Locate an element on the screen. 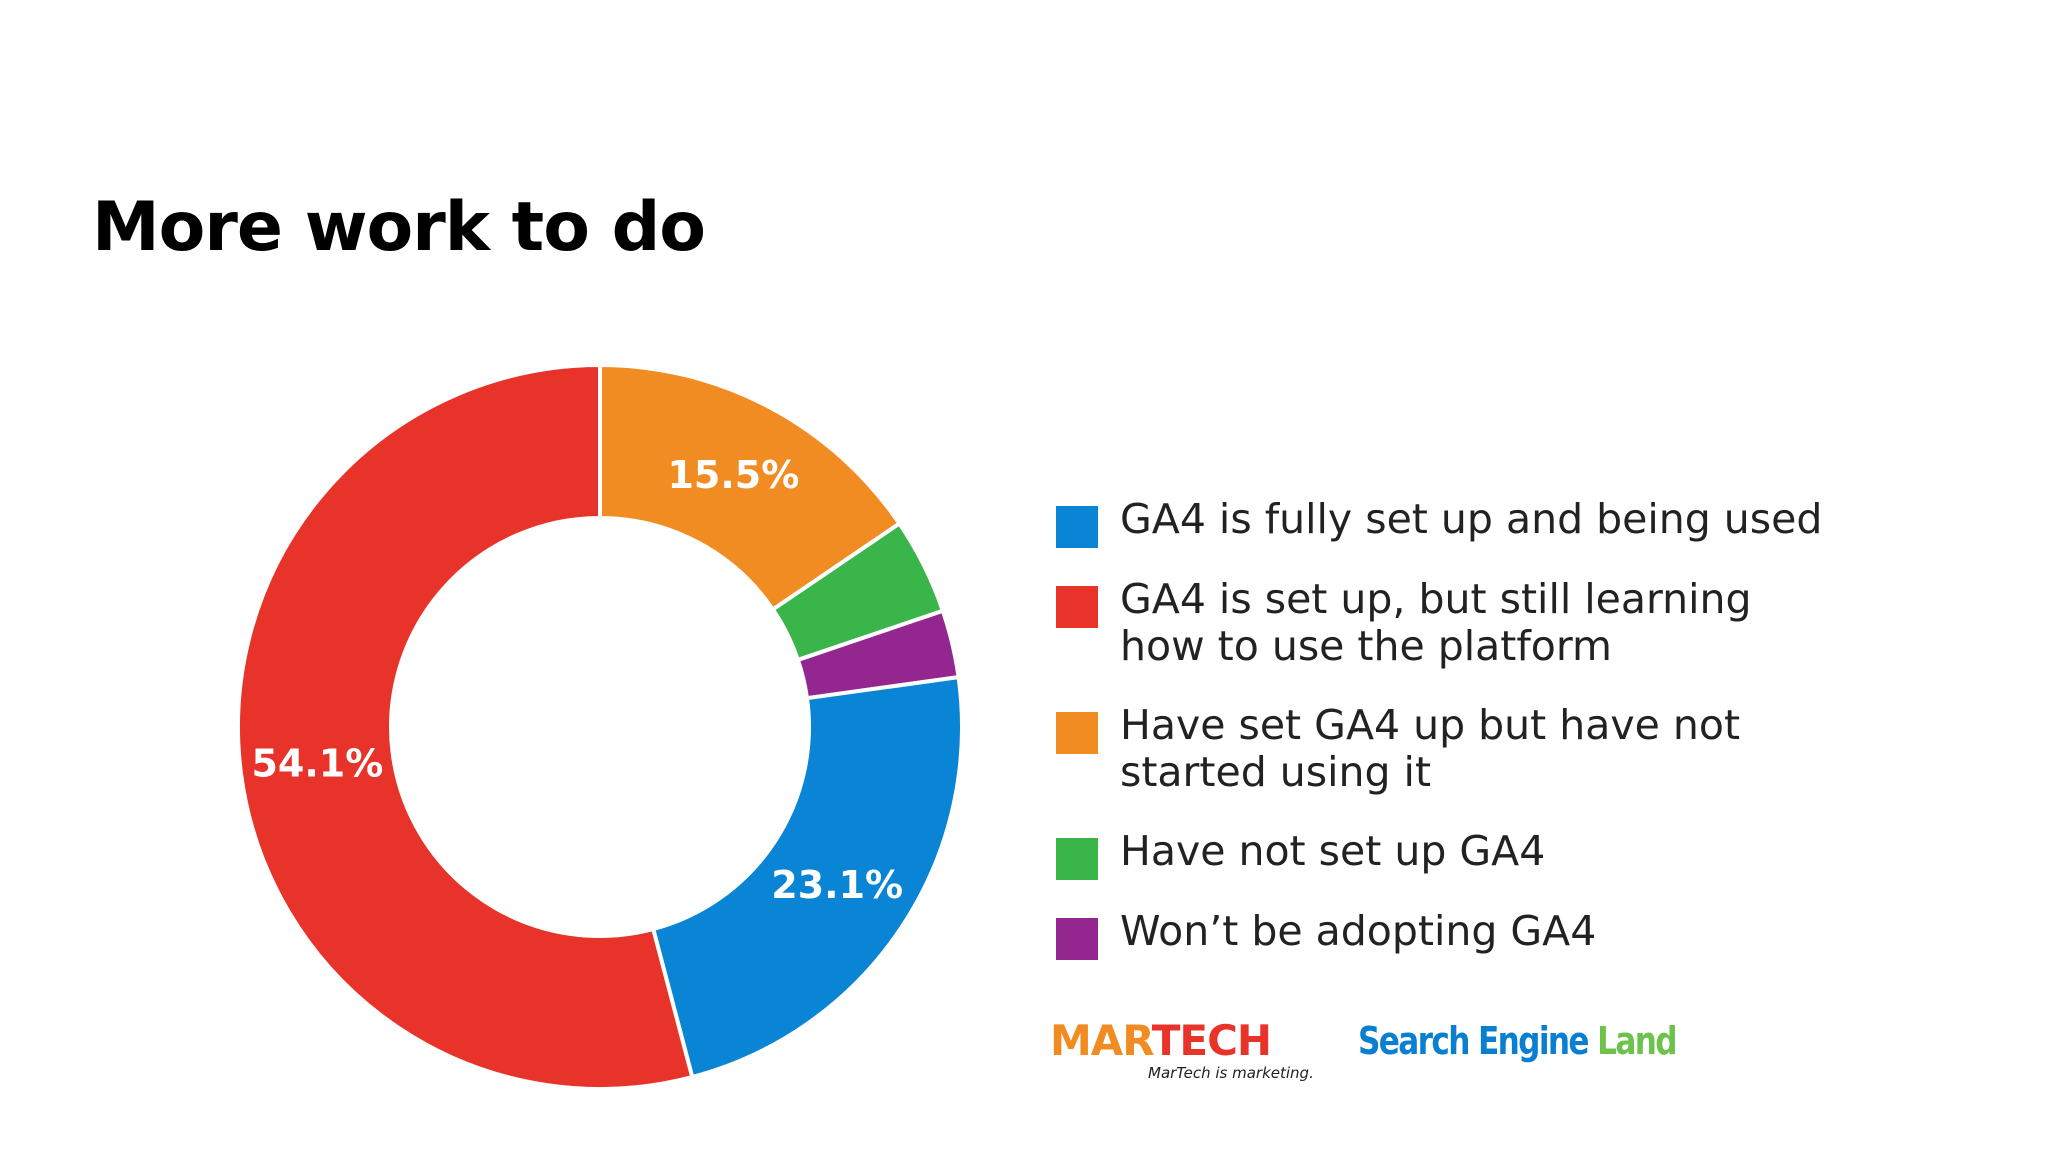  search-engine-land-logo: Search Engine Land is located at coordinates (1518, 1041).